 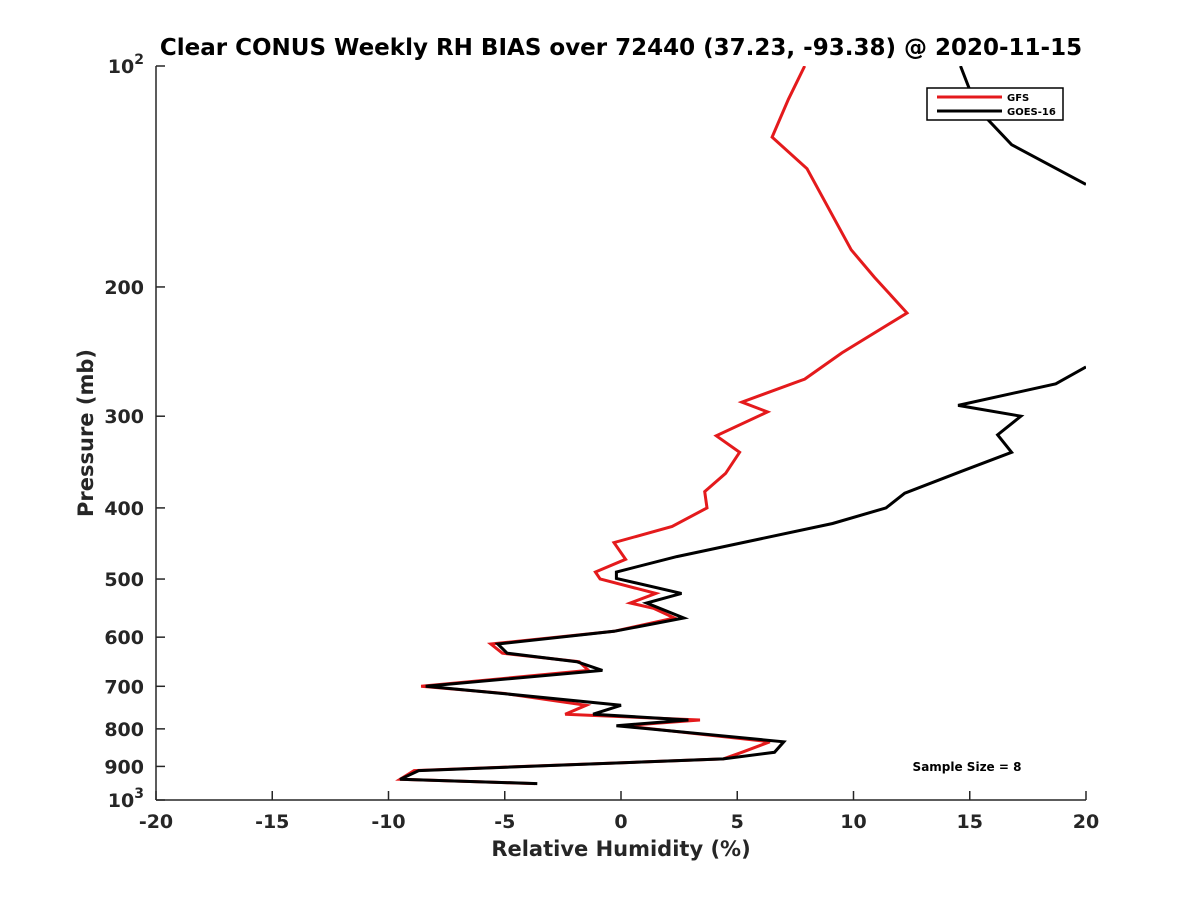 What do you see at coordinates (1031, 112) in the screenshot?
I see `legend-label-goes-16: GOES-16` at bounding box center [1031, 112].